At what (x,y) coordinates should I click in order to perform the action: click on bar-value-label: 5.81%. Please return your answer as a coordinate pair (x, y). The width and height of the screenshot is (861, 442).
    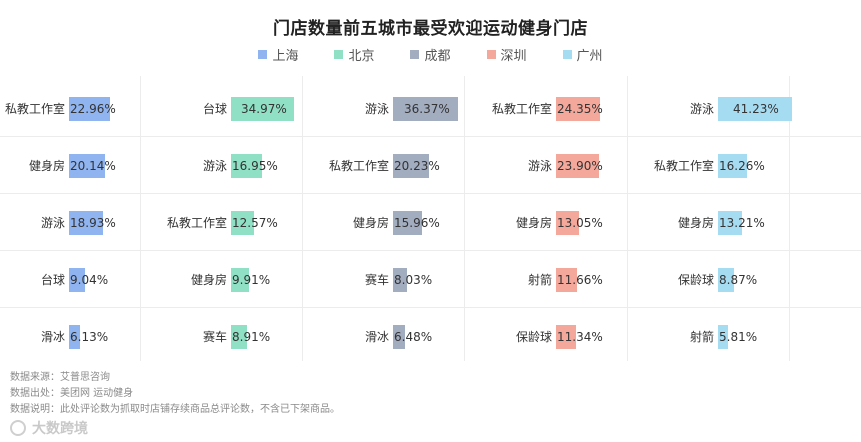
    Looking at the image, I should click on (738, 337).